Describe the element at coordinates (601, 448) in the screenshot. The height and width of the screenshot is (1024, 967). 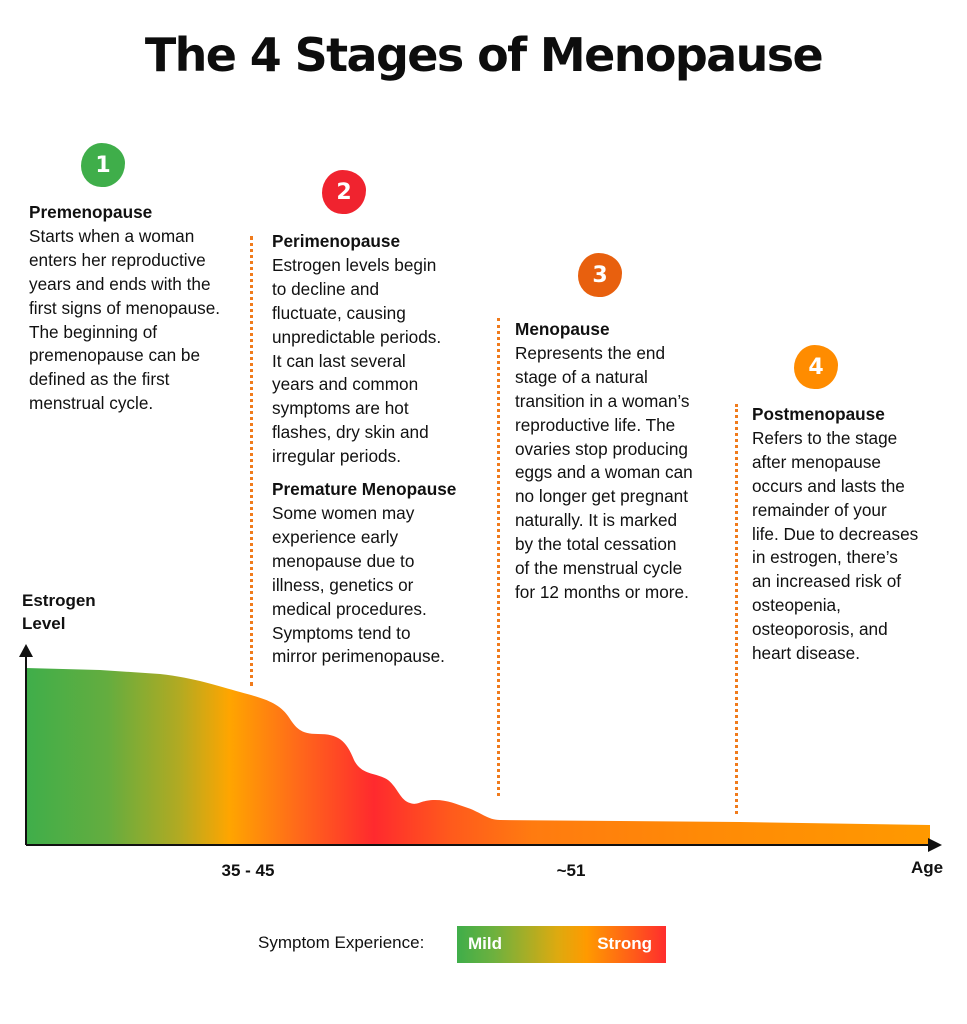
I see `stage-3-line: ovaries stop producing` at that location.